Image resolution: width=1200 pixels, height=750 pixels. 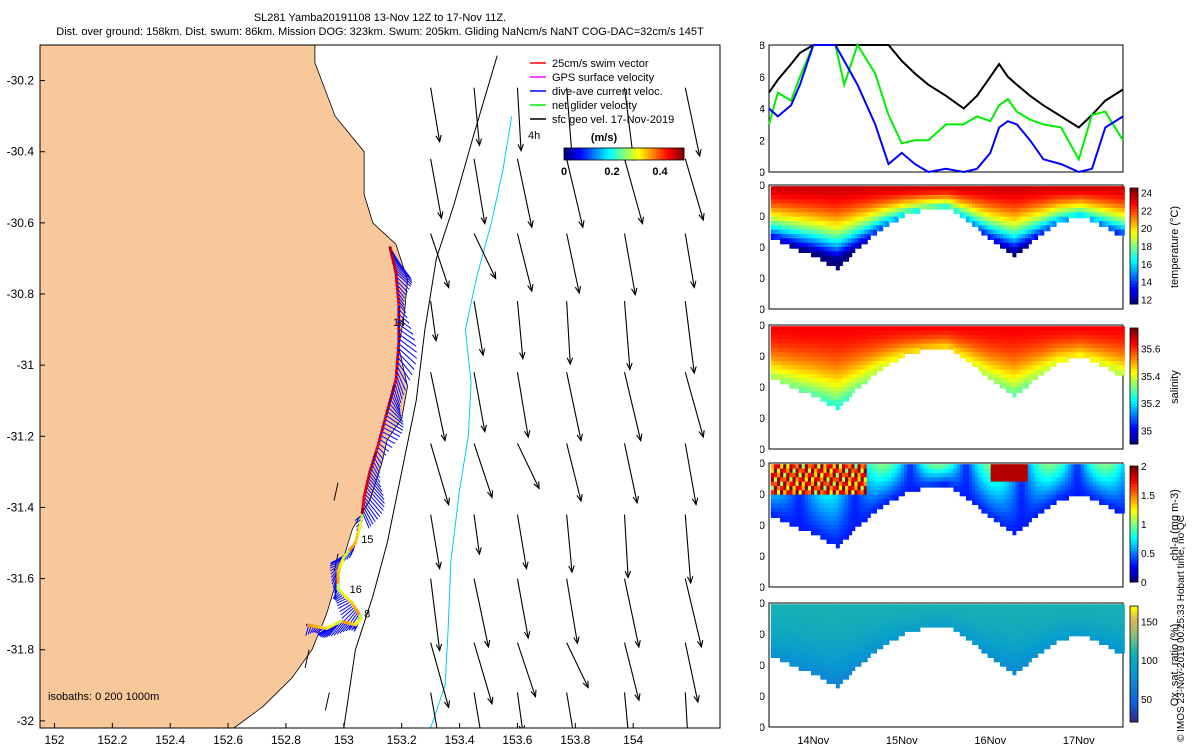 What do you see at coordinates (1147, 193) in the screenshot?
I see `section-colorbar-tick-label: 24` at bounding box center [1147, 193].